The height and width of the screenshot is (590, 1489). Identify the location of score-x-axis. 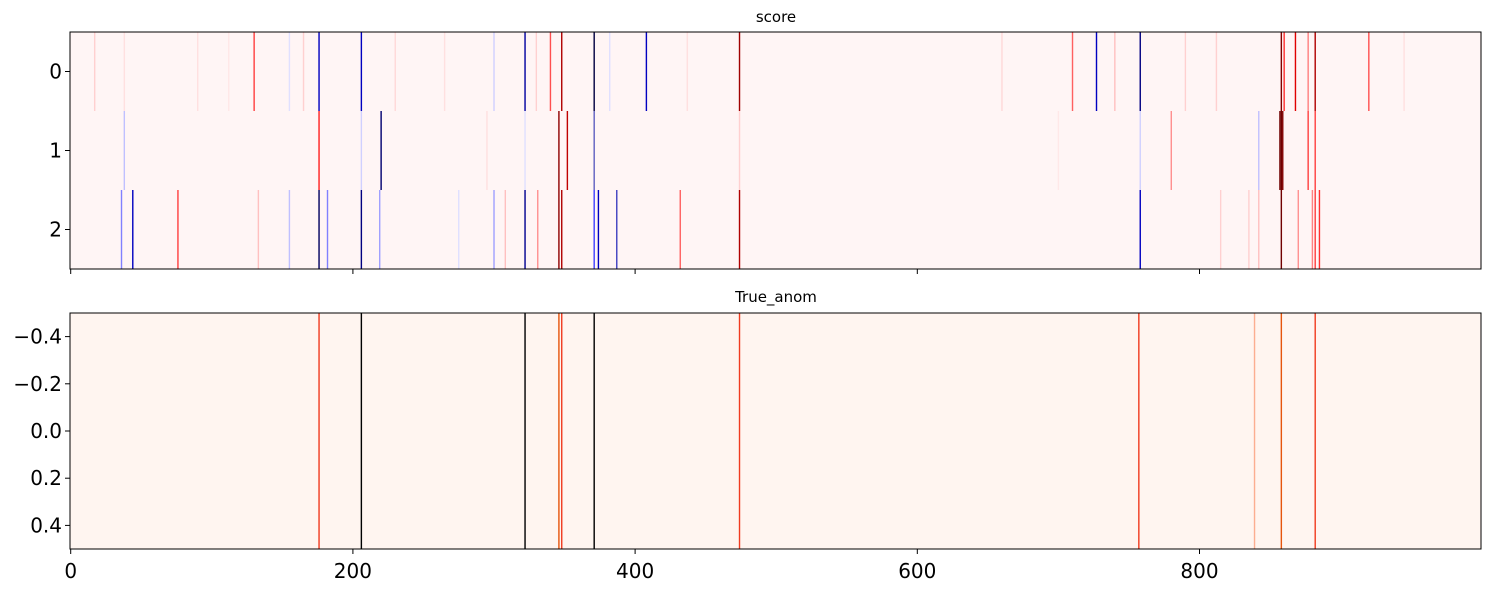
(635, 271).